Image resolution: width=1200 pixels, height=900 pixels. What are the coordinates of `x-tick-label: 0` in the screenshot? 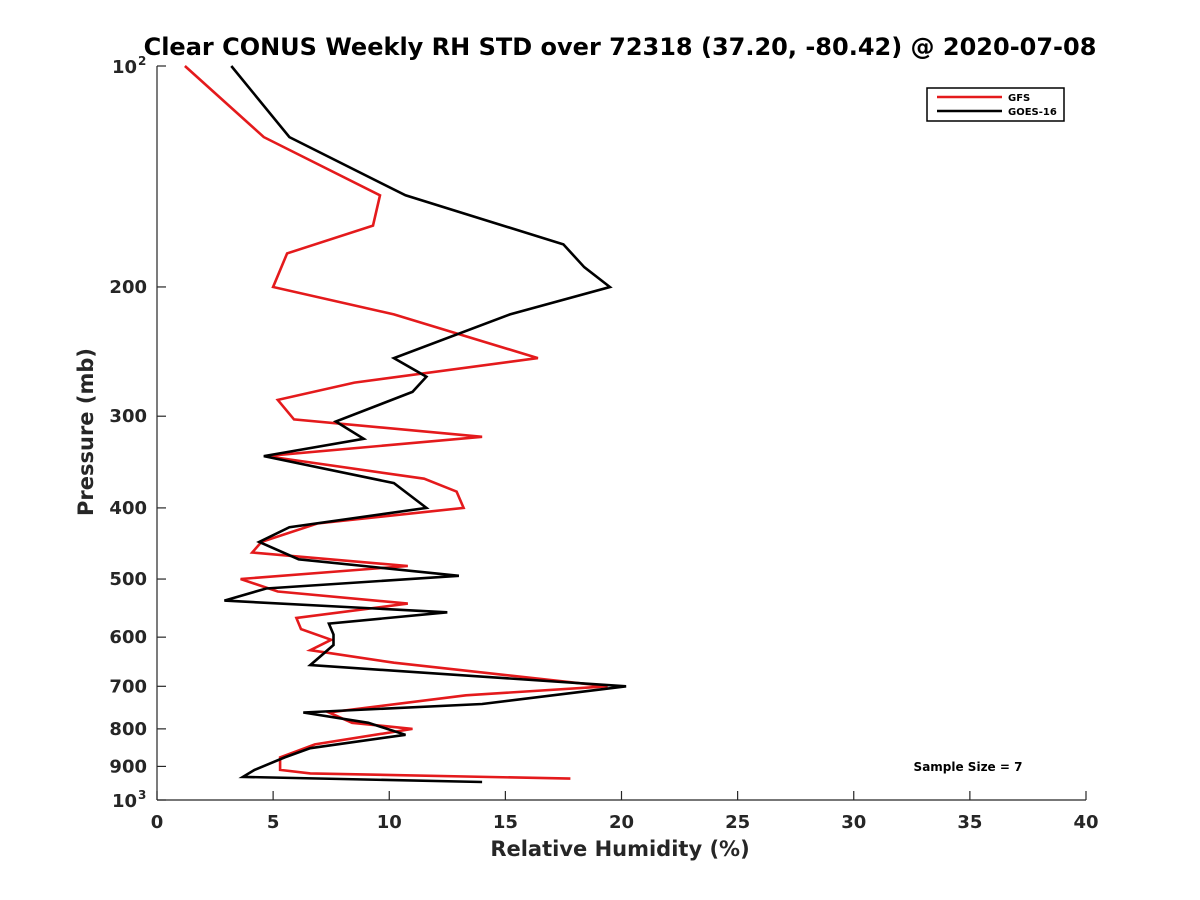 It's located at (157, 822).